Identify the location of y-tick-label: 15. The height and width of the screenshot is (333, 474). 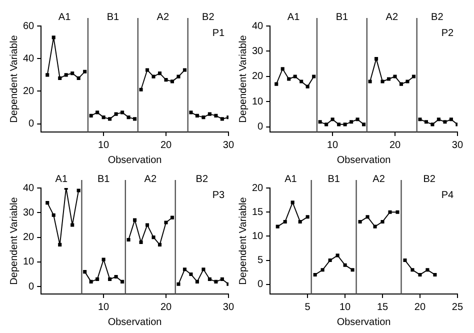
(258, 212).